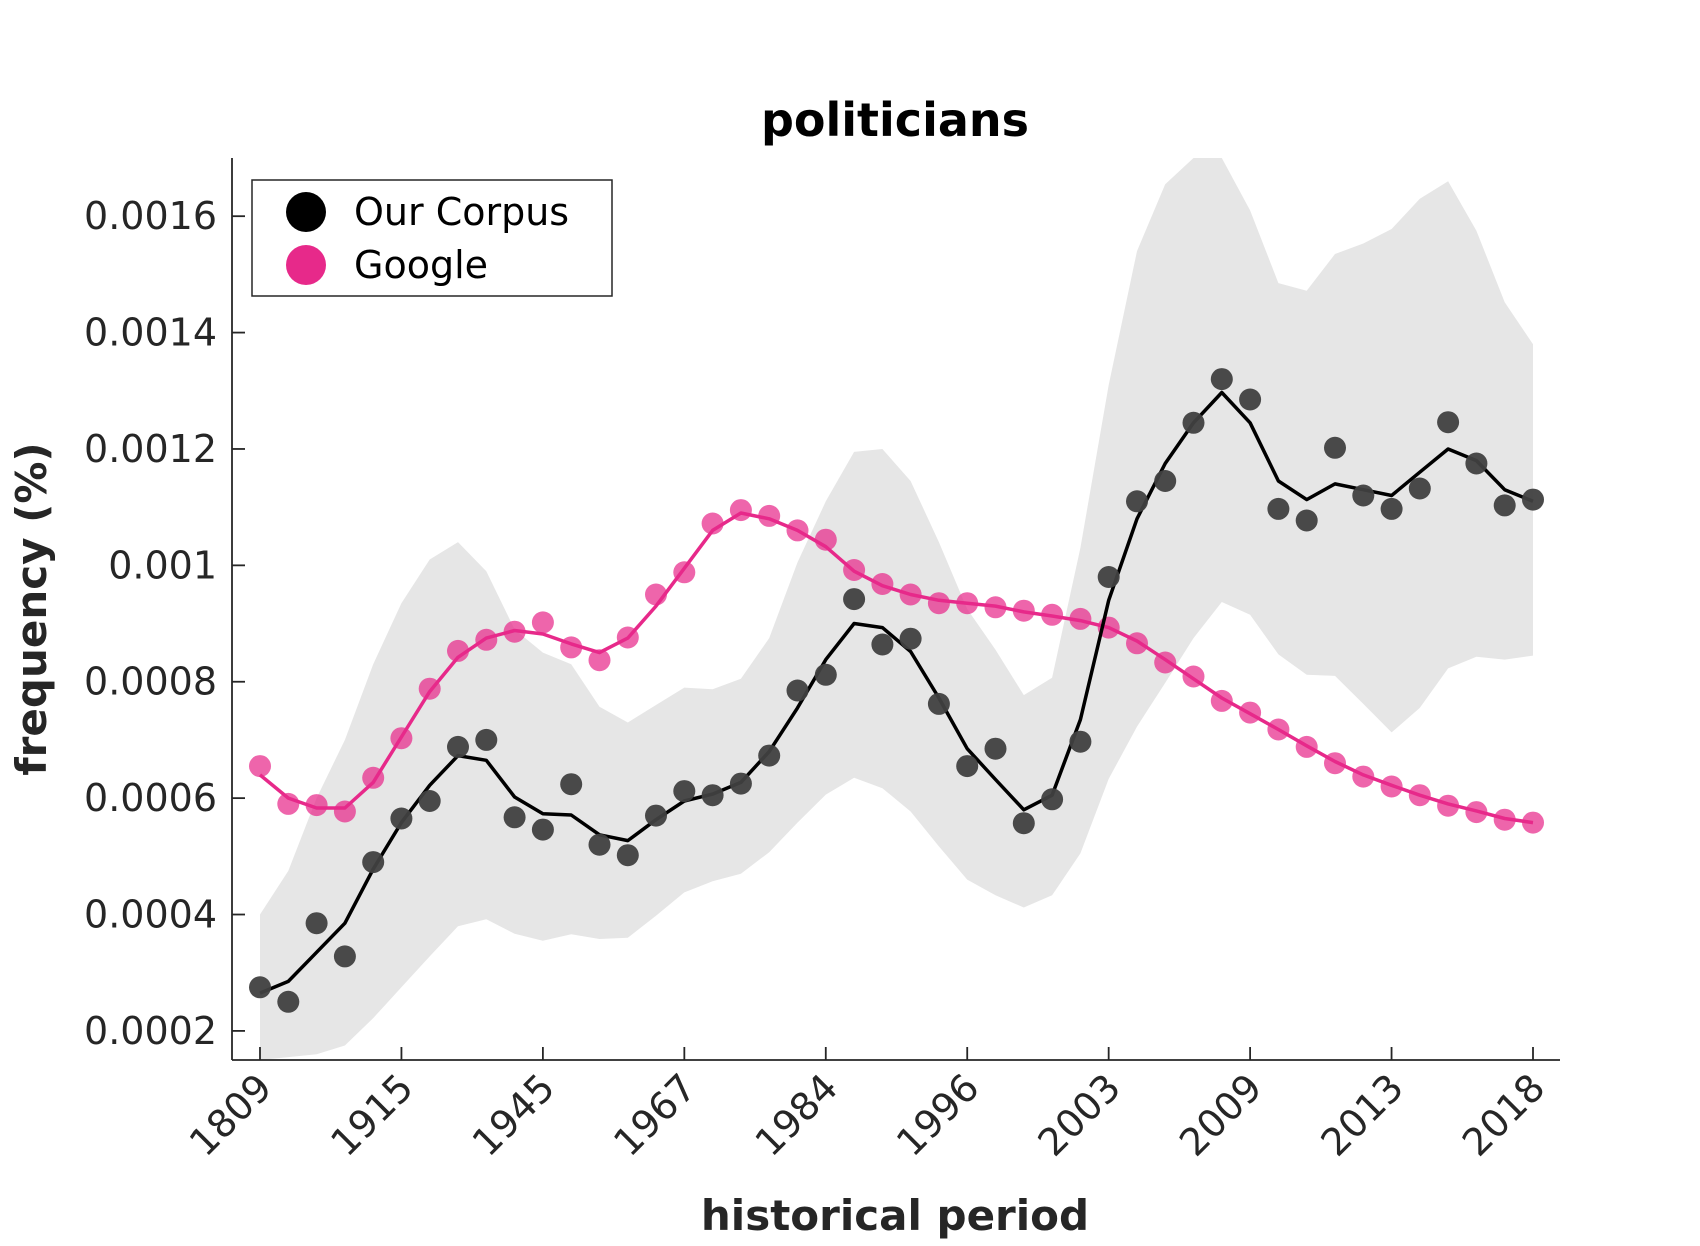 The image size is (1700, 1246). What do you see at coordinates (1504, 1115) in the screenshot?
I see `x-tick-label-2018: 2018` at bounding box center [1504, 1115].